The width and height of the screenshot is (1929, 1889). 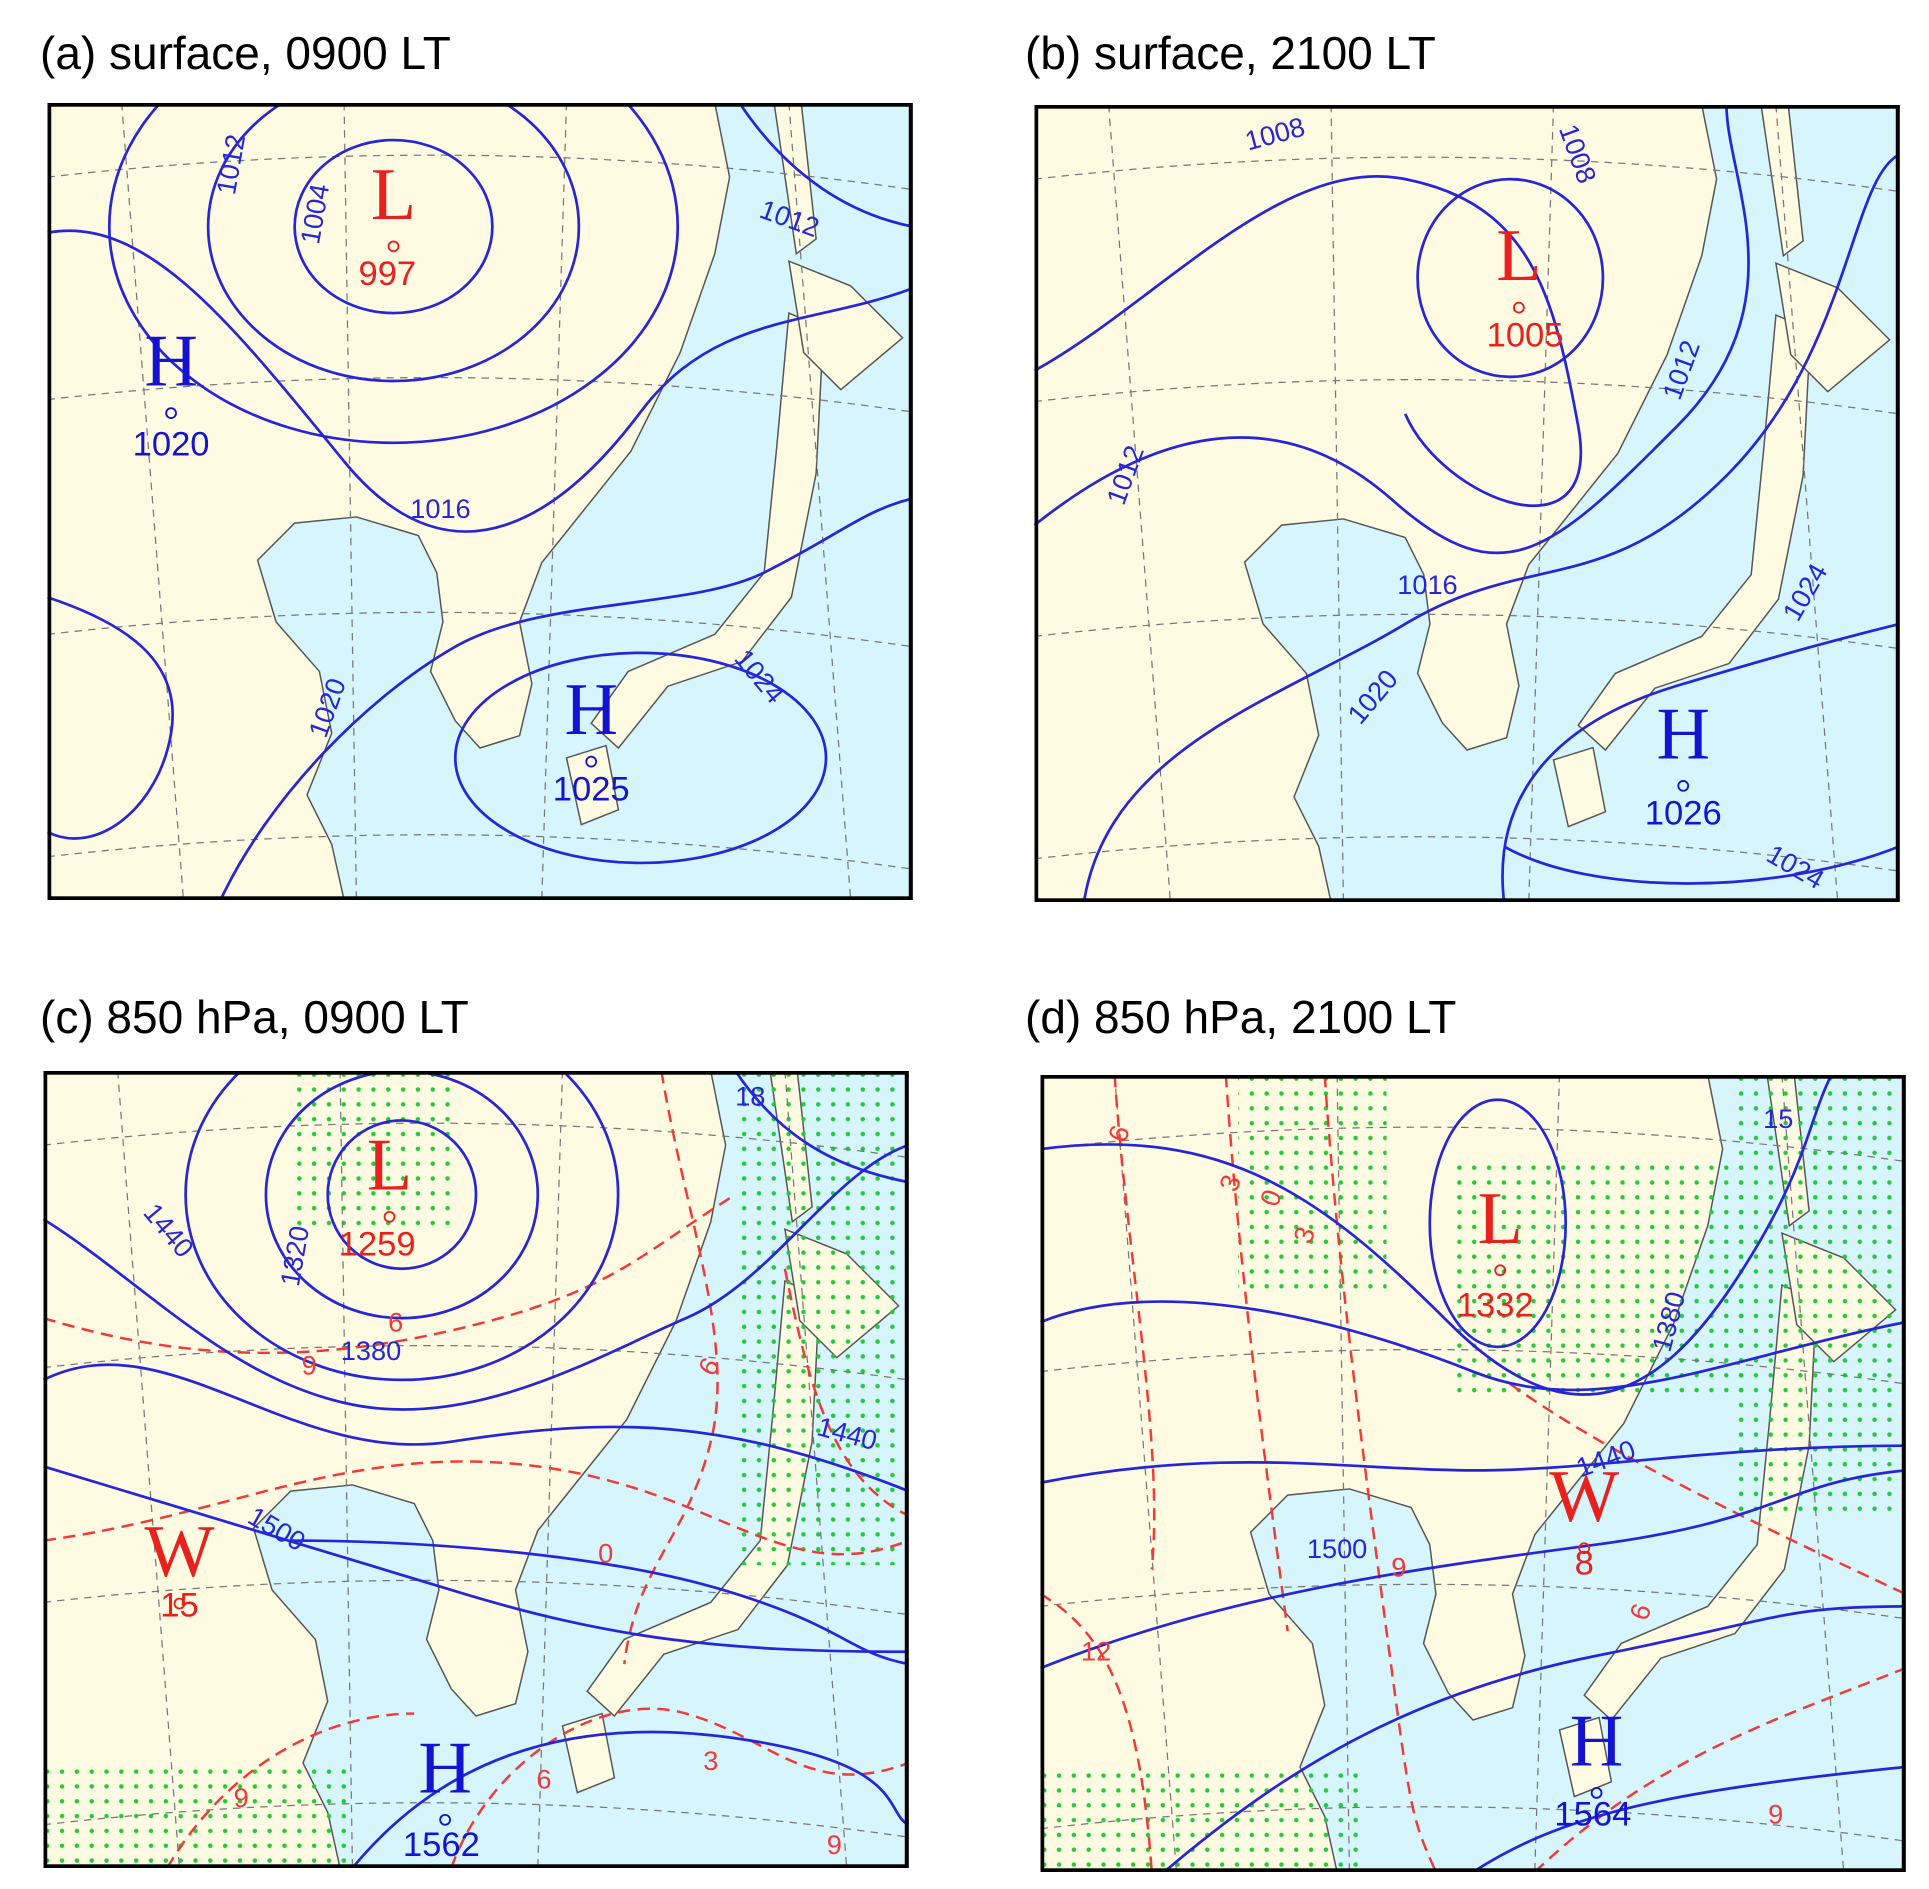 I want to click on contour-label: 1380, so click(x=371, y=1350).